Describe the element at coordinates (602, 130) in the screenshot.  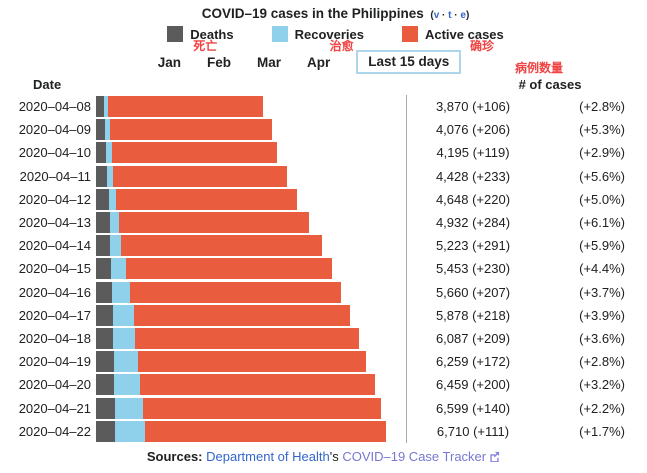
I see `row-pct-change: (+5.3%)` at that location.